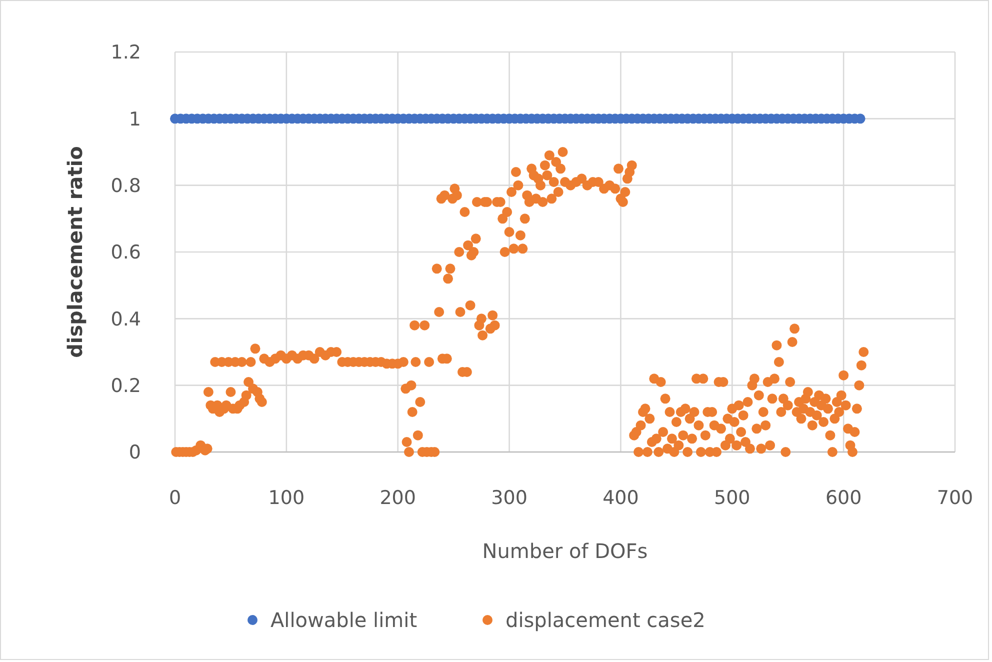 This screenshot has width=992, height=662. I want to click on y-tick-label: 0, so click(134, 453).